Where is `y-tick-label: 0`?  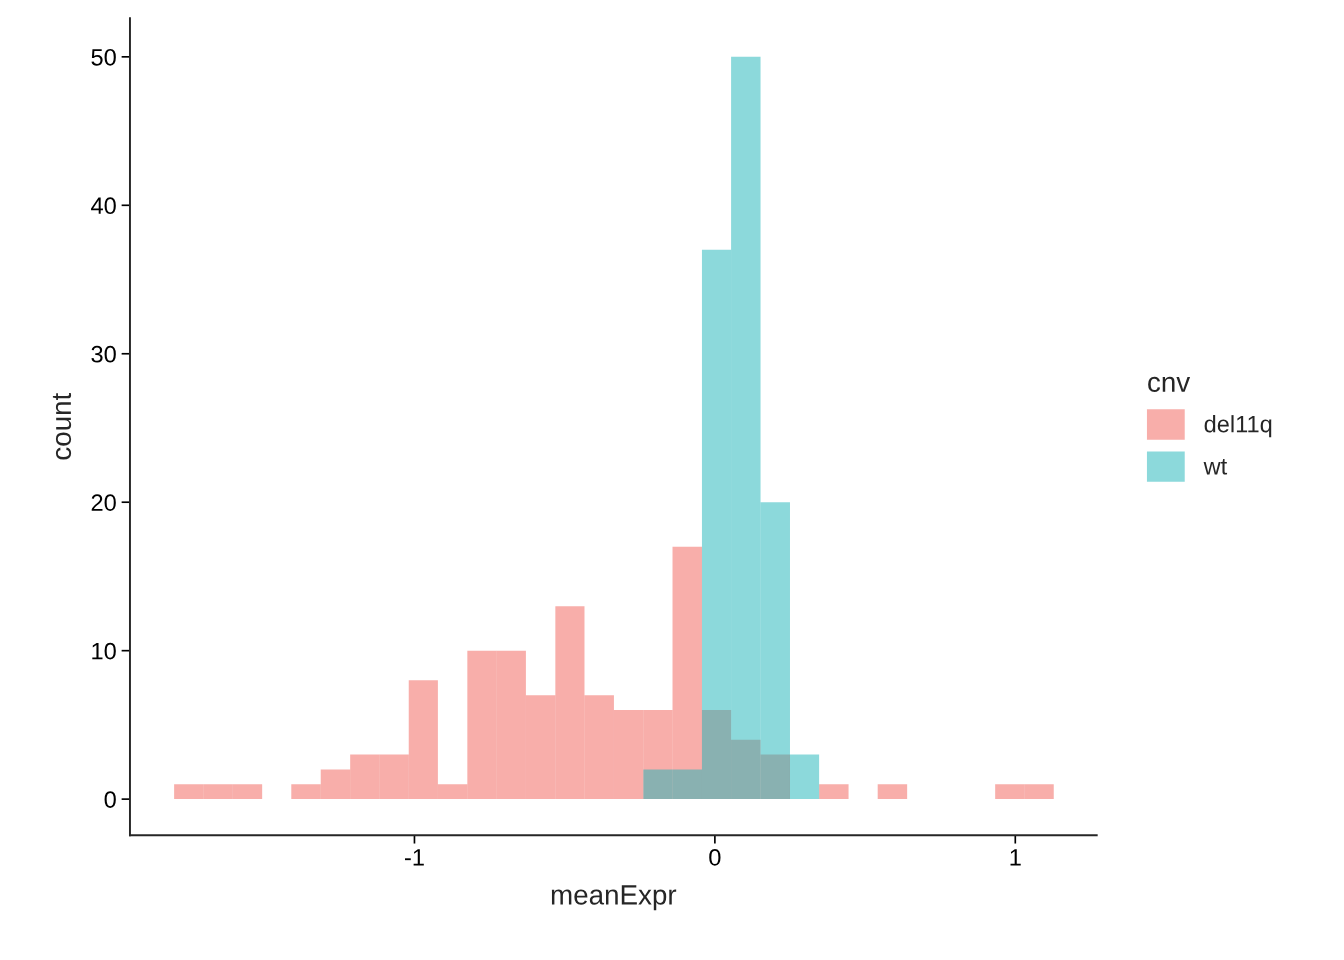
y-tick-label: 0 is located at coordinates (110, 799).